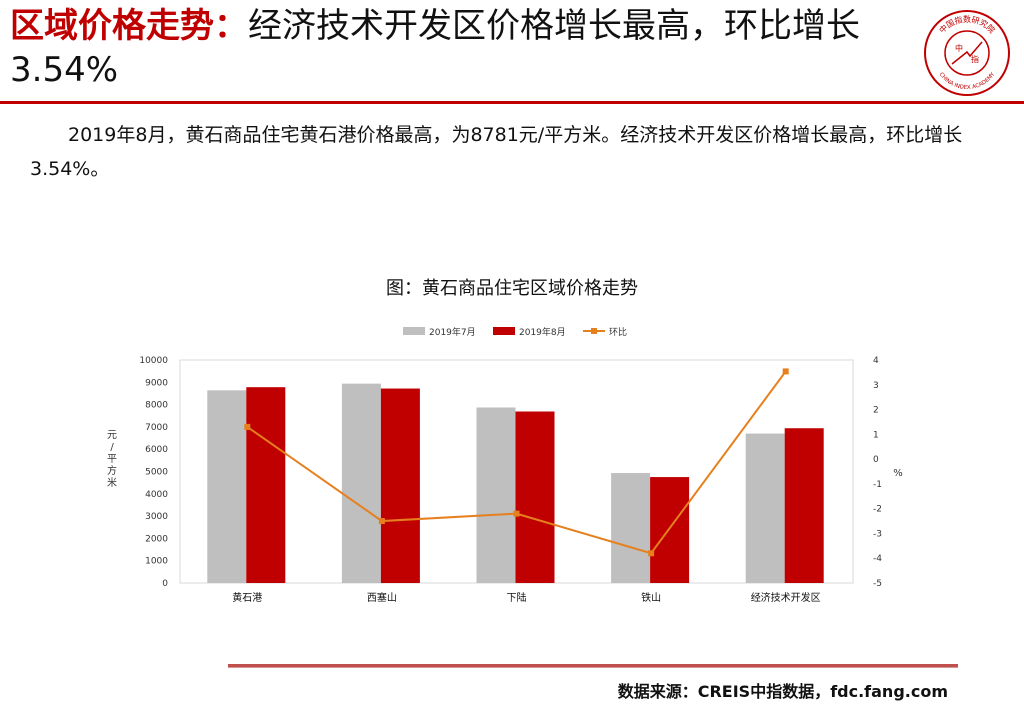  What do you see at coordinates (593, 666) in the screenshot?
I see `footer-divider` at bounding box center [593, 666].